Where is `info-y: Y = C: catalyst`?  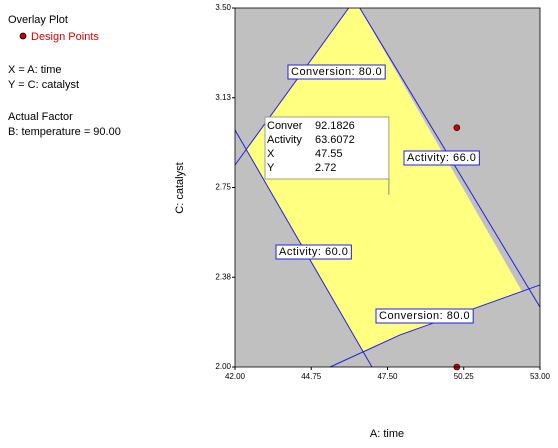 info-y: Y = C: catalyst is located at coordinates (43, 85).